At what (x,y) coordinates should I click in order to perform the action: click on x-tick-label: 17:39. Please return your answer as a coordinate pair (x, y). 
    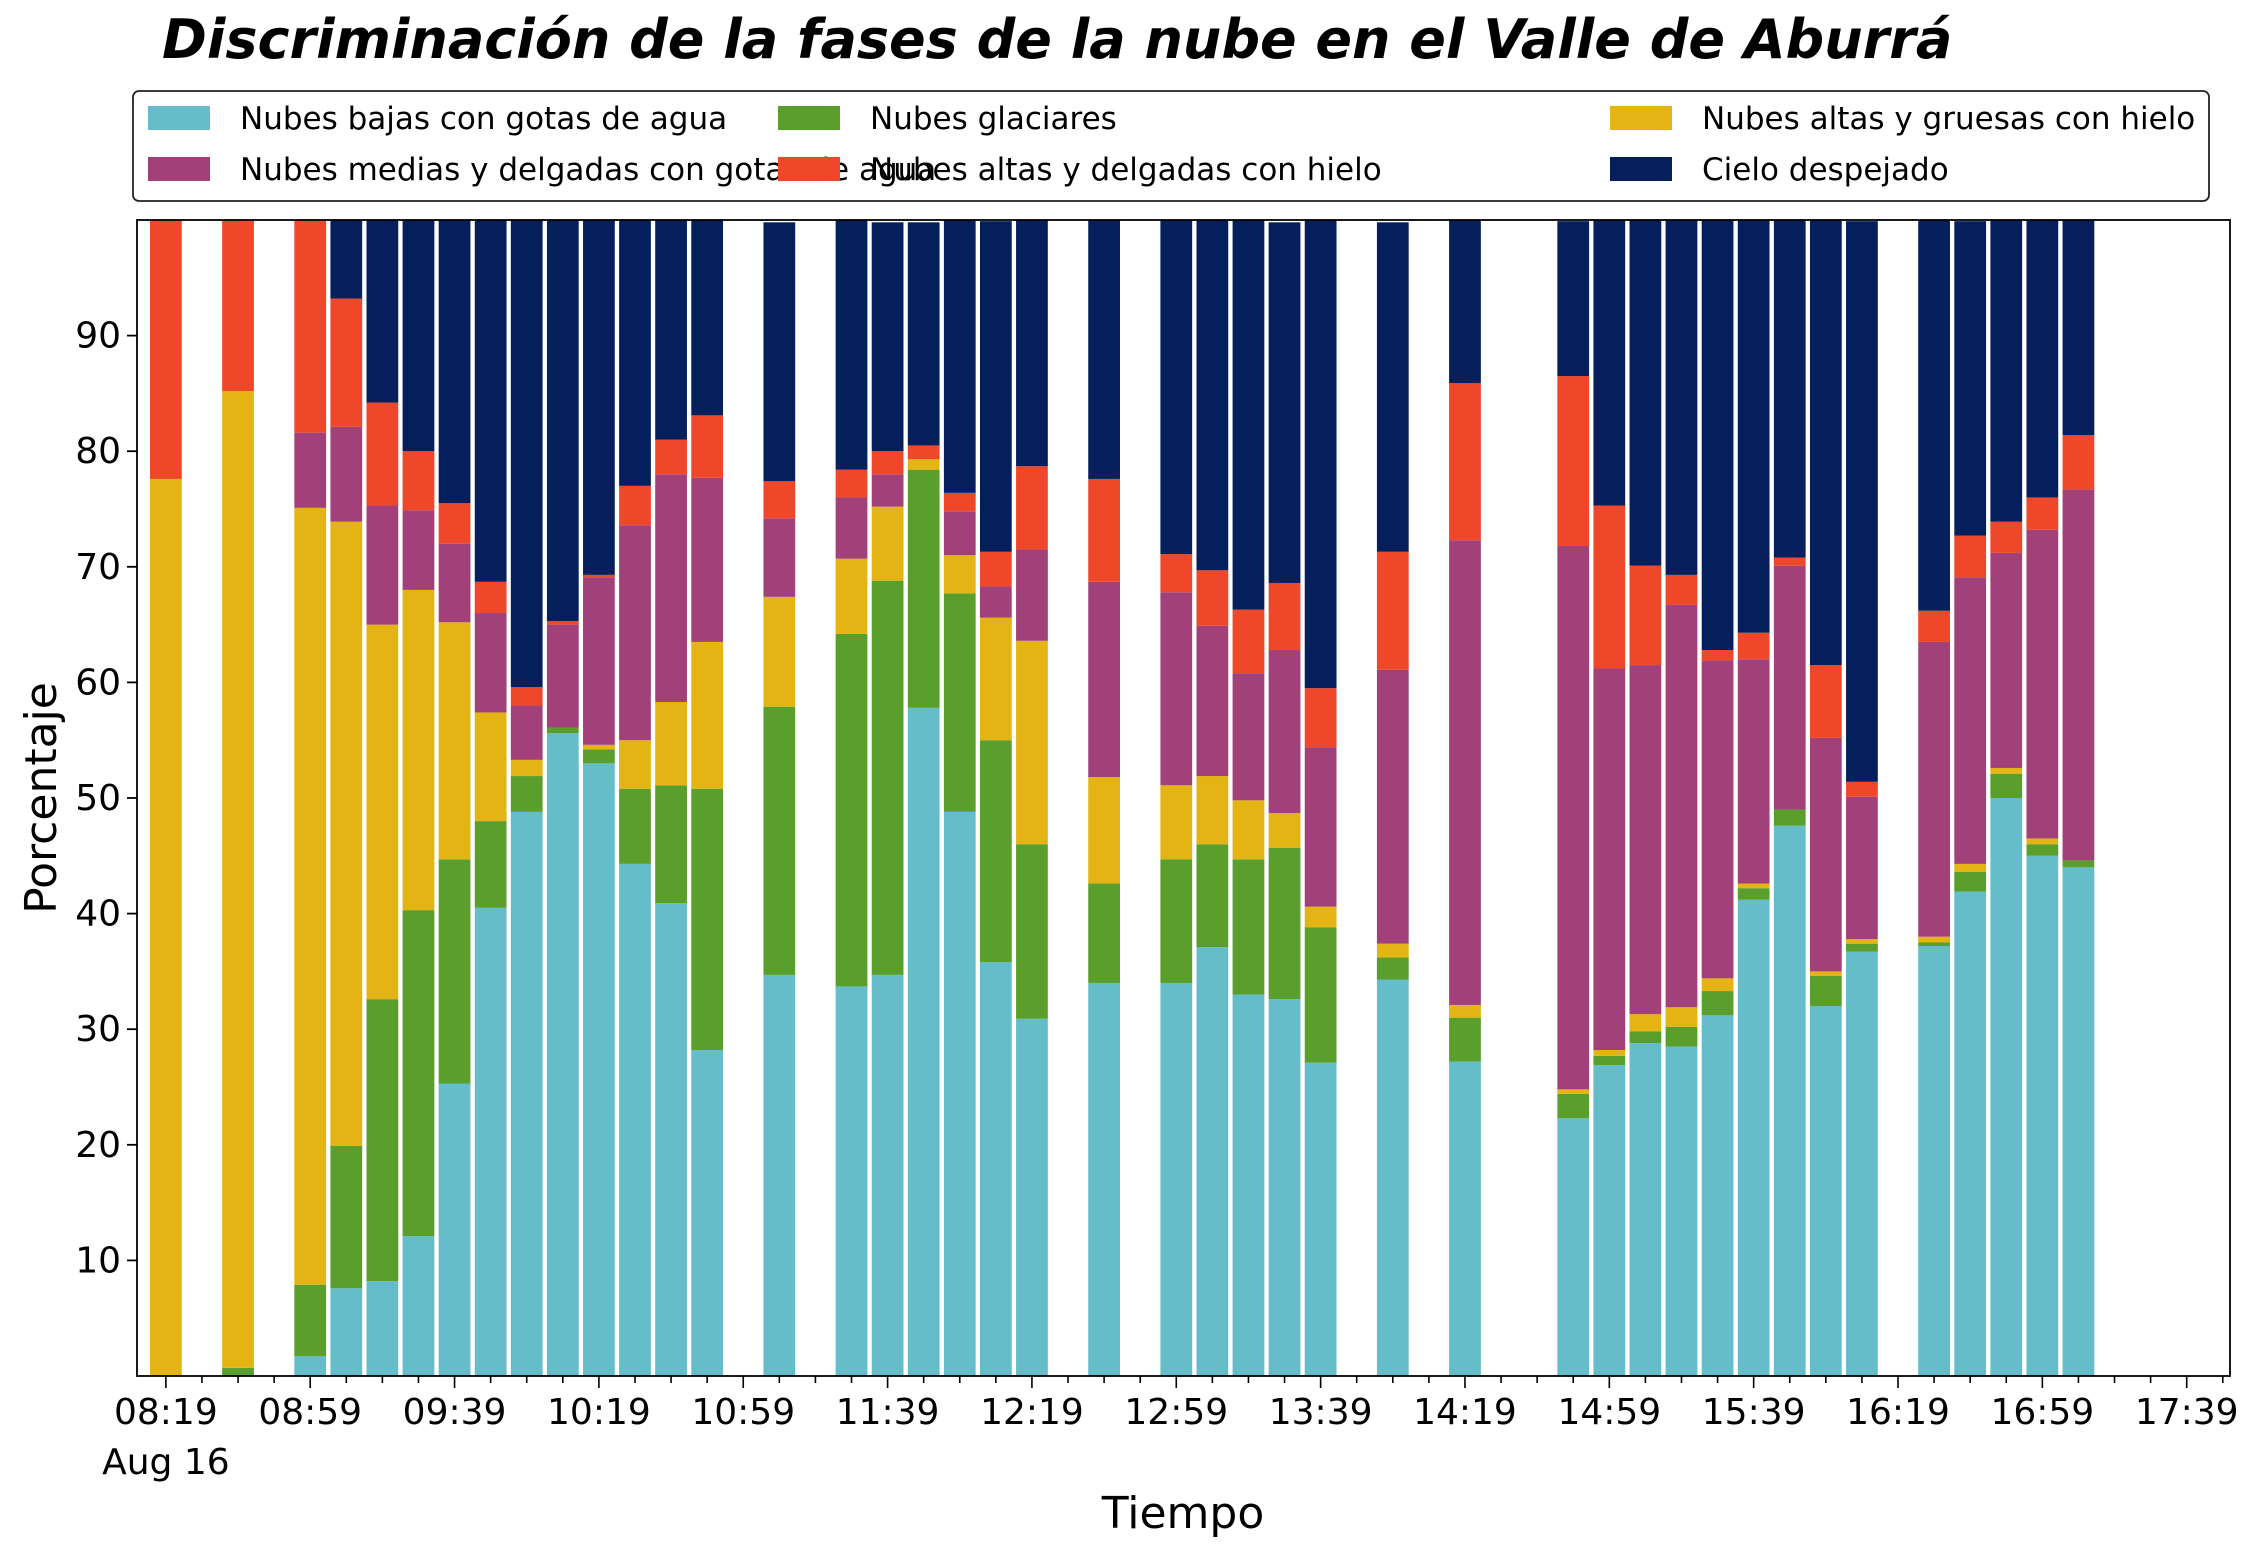
    Looking at the image, I should click on (2187, 1412).